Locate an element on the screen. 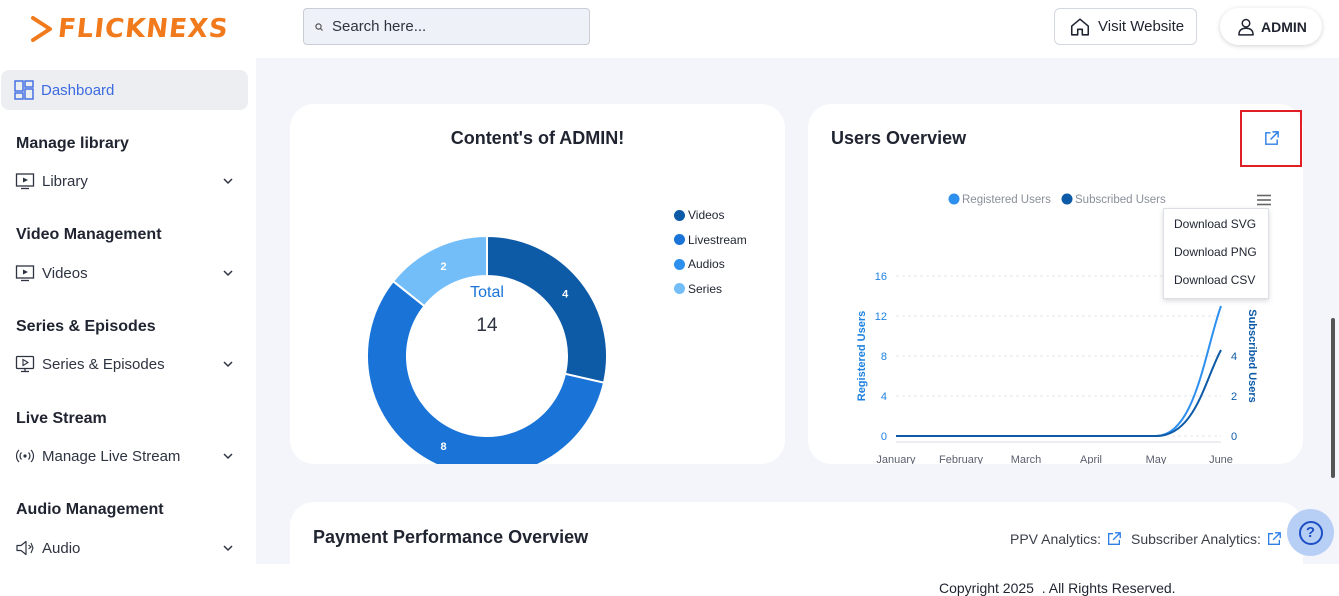 The width and height of the screenshot is (1339, 596). legend-item-registered-users: Registered Users is located at coordinates (1000, 200).